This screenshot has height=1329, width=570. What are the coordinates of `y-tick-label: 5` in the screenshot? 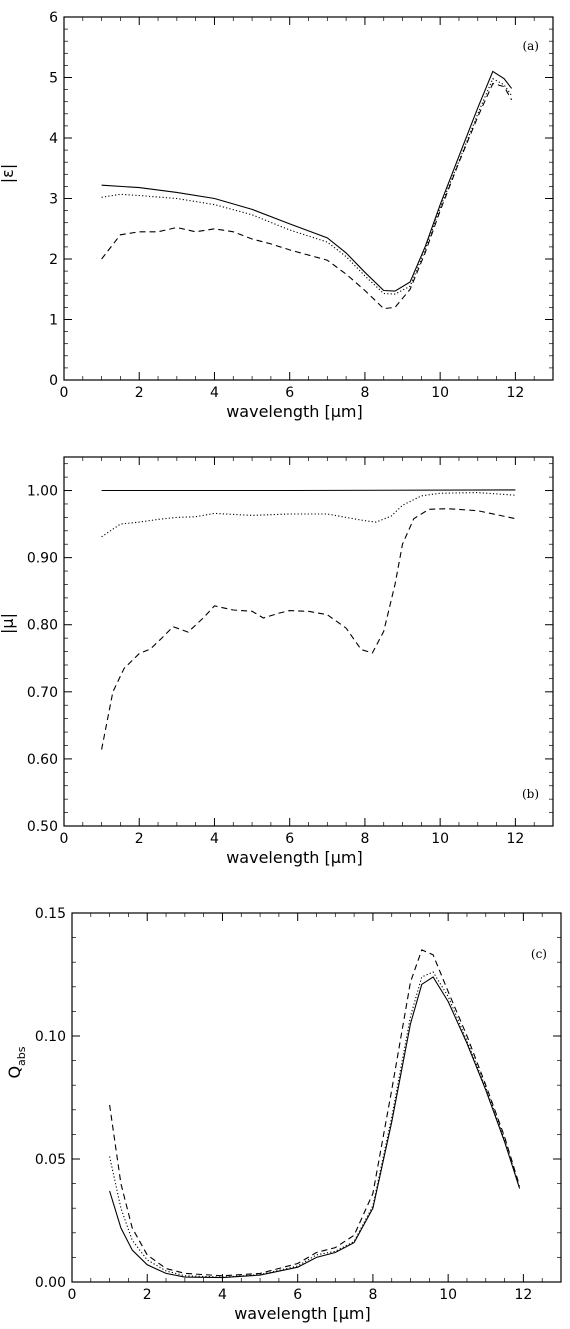 It's located at (53, 79).